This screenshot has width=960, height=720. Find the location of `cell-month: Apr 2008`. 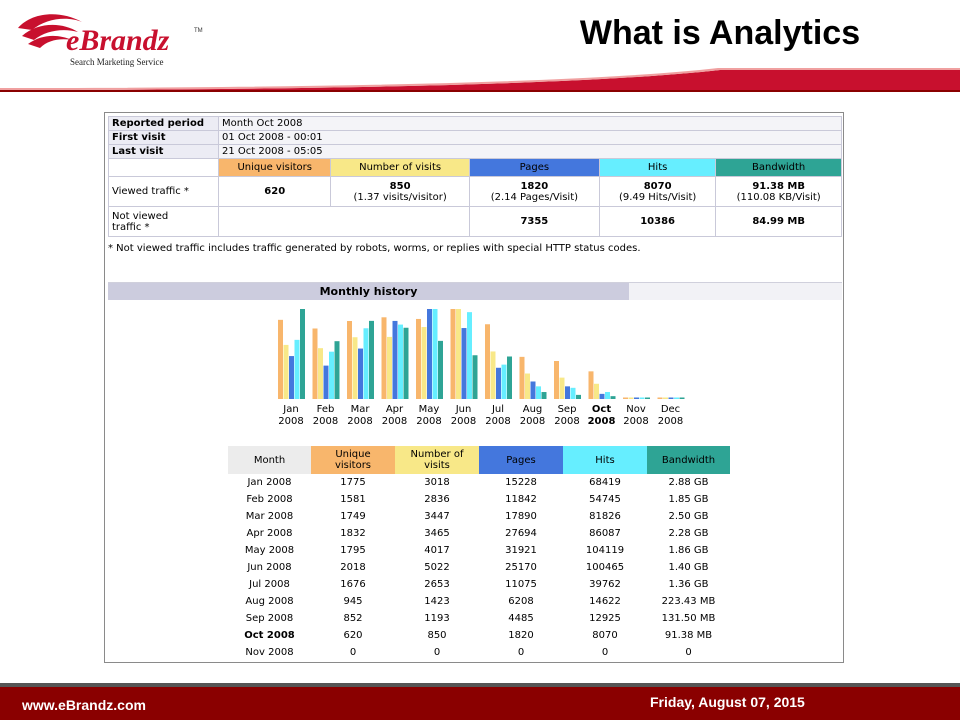

cell-month: Apr 2008 is located at coordinates (269, 533).